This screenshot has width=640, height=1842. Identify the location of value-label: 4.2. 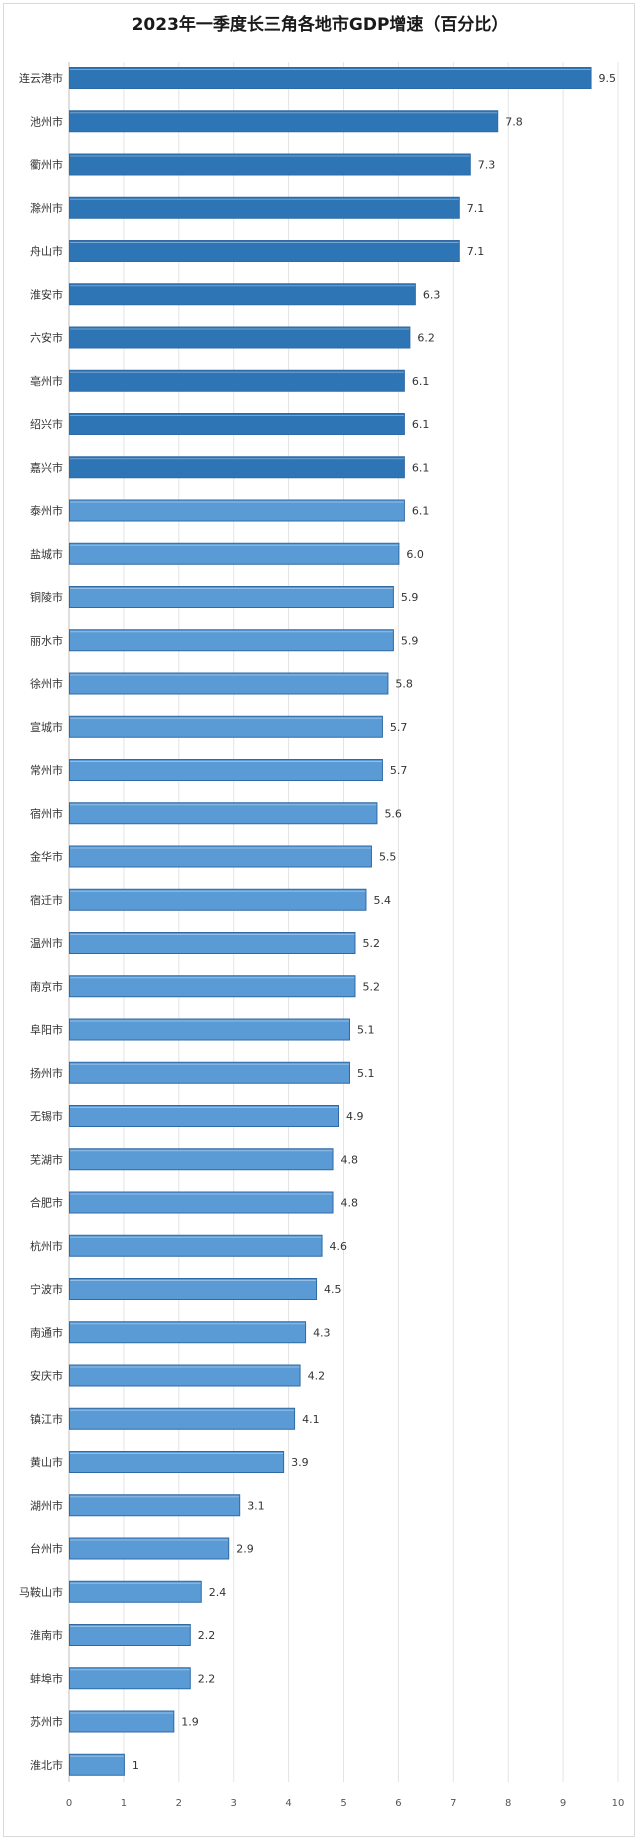
(317, 1376).